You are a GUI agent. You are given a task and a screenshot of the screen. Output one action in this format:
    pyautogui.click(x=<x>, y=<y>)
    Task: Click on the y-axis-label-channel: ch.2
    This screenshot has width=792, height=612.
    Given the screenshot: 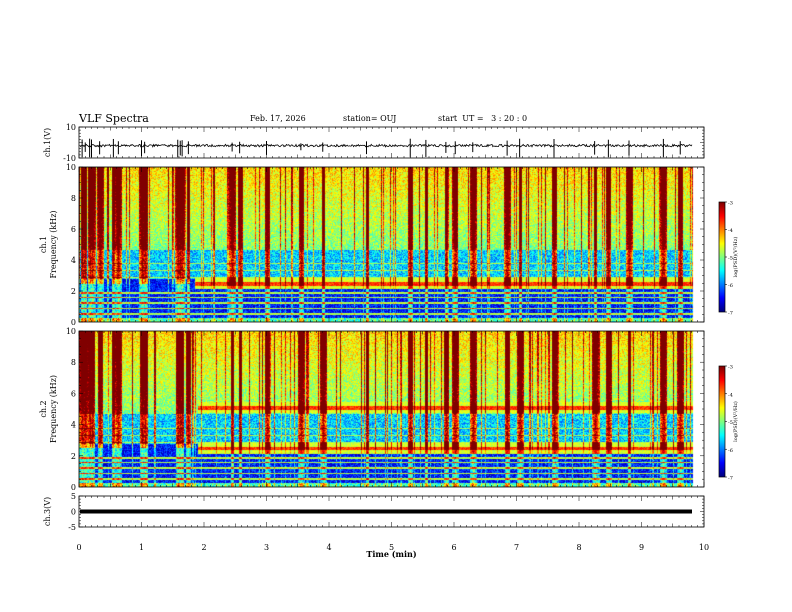 What is the action you would take?
    pyautogui.click(x=43, y=408)
    